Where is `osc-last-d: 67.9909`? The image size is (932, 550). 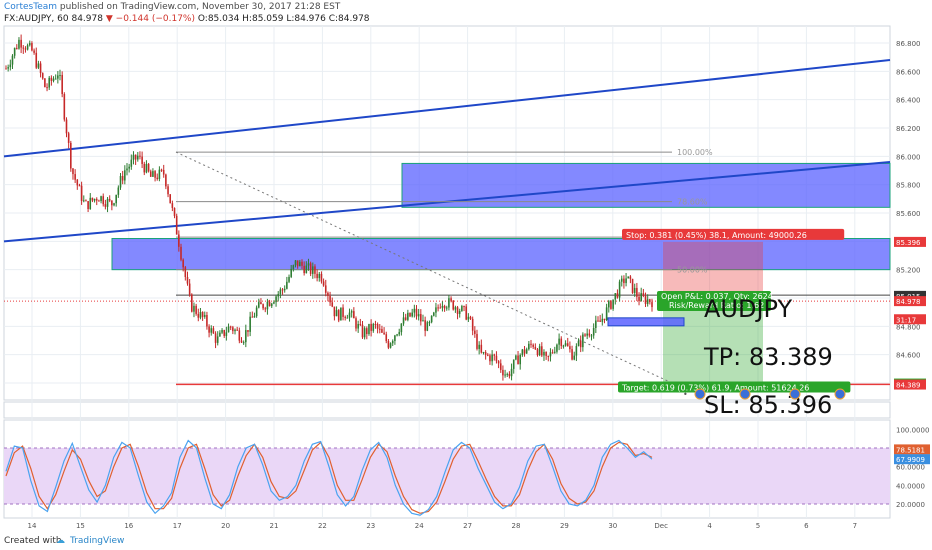 osc-last-d: 67.9909 is located at coordinates (910, 460).